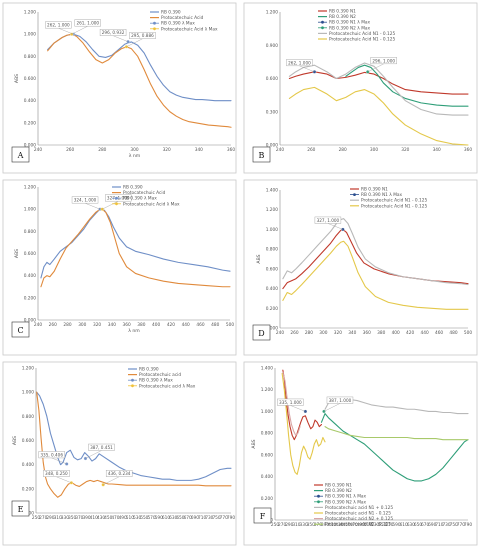  I want to click on x-tick-label: 750, so click(216, 518).